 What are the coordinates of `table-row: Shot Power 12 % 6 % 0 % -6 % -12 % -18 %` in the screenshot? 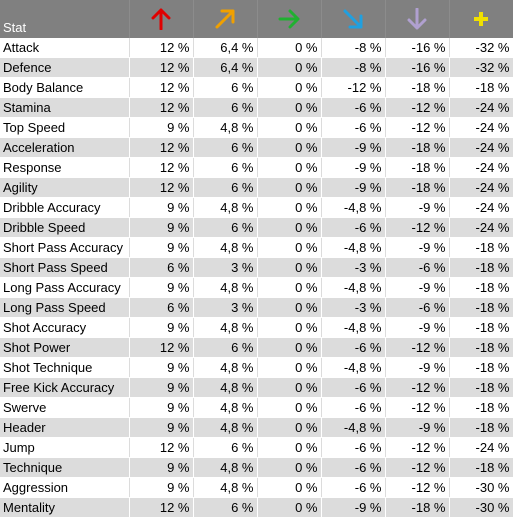 It's located at (256, 347).